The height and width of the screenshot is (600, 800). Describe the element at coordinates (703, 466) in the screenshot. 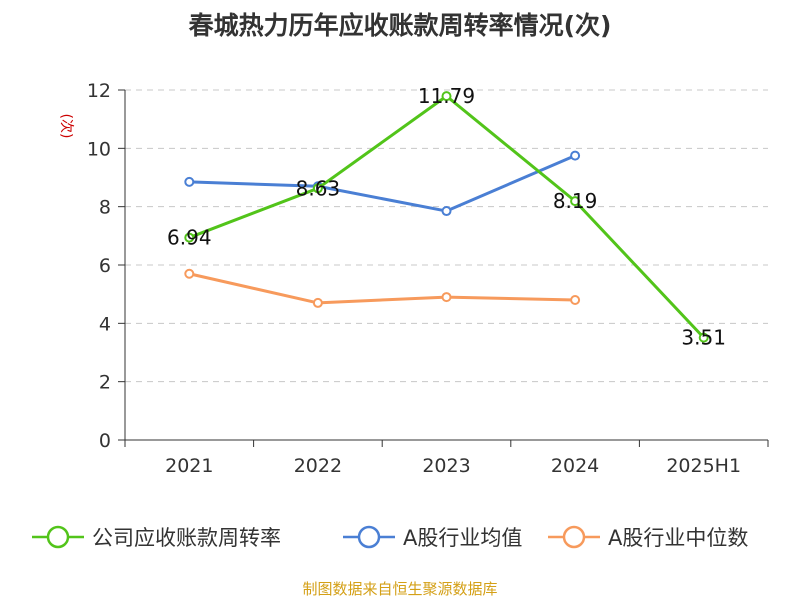

I see `x-tick-label: 2025H1` at that location.